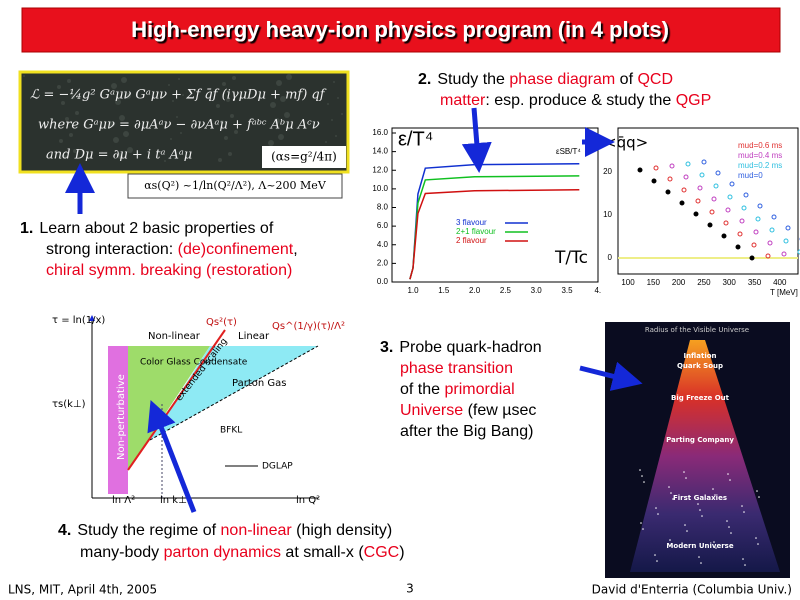 The image size is (800, 600). Describe the element at coordinates (69, 404) in the screenshot. I see `axis-label: τs(k⊥)` at that location.